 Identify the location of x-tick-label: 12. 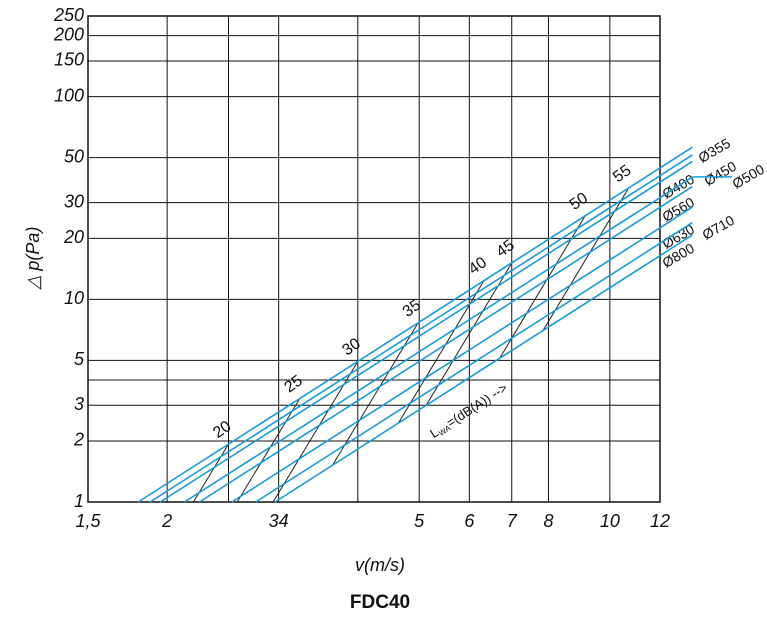
(660, 521).